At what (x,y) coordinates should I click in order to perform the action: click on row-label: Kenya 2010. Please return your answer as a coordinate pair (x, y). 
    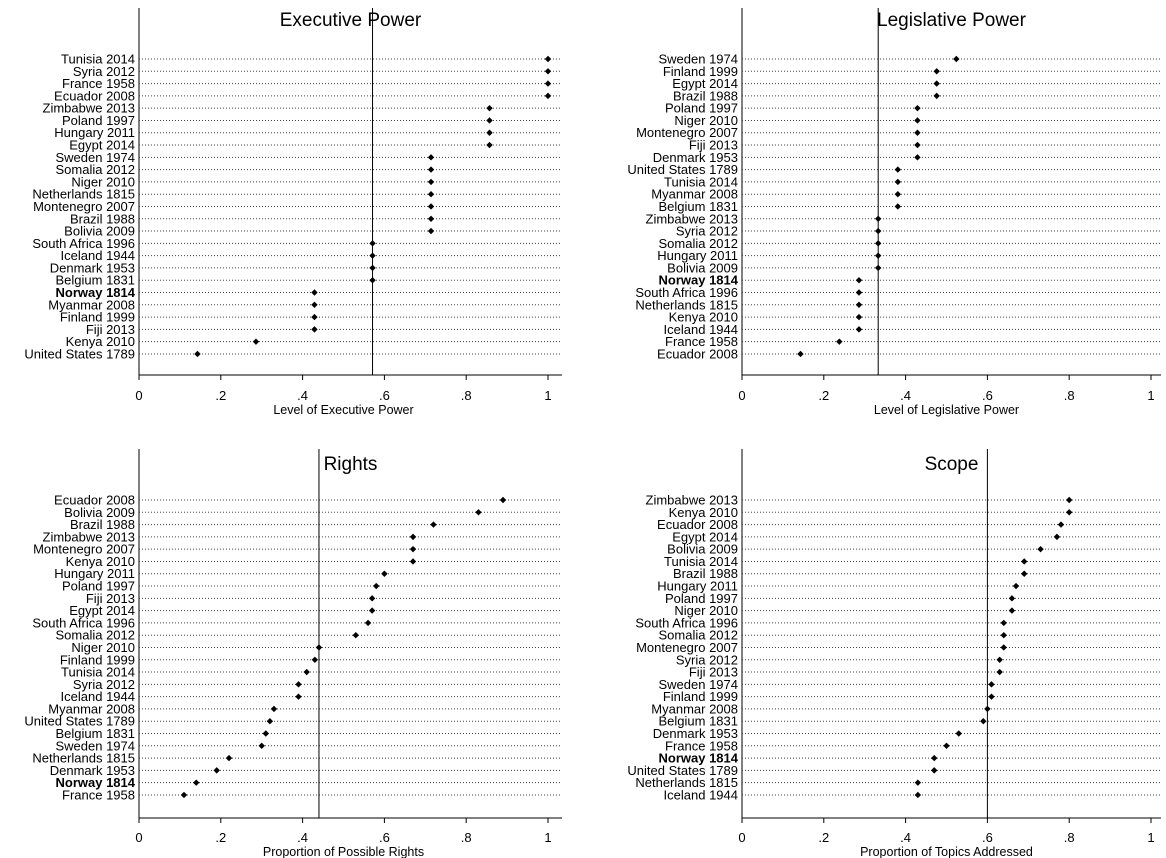
    Looking at the image, I should click on (100, 341).